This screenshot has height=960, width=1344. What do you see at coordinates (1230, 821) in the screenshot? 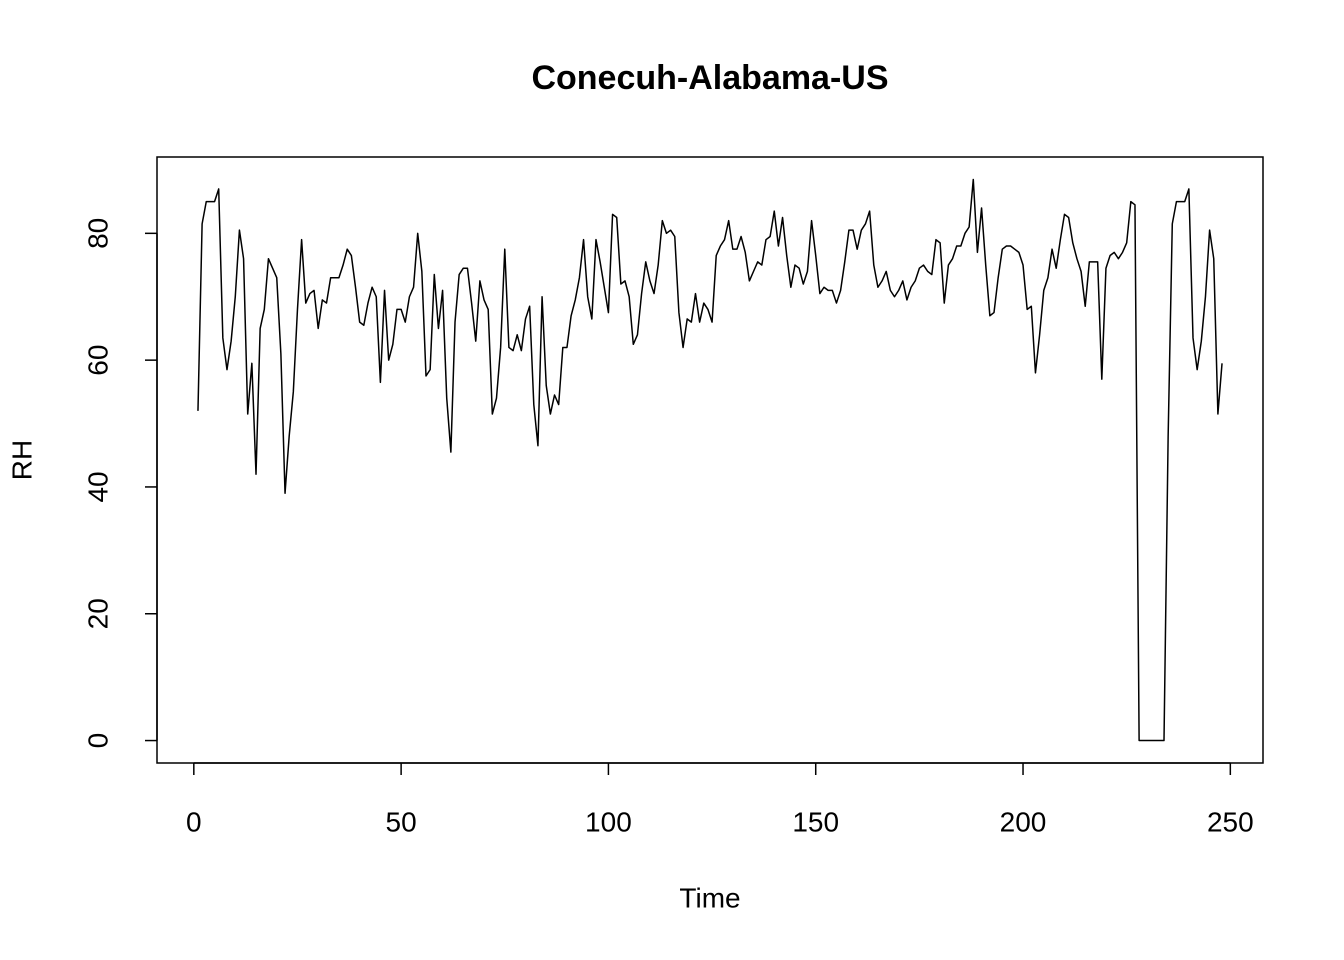
I see `x-tick-label: 250` at bounding box center [1230, 821].